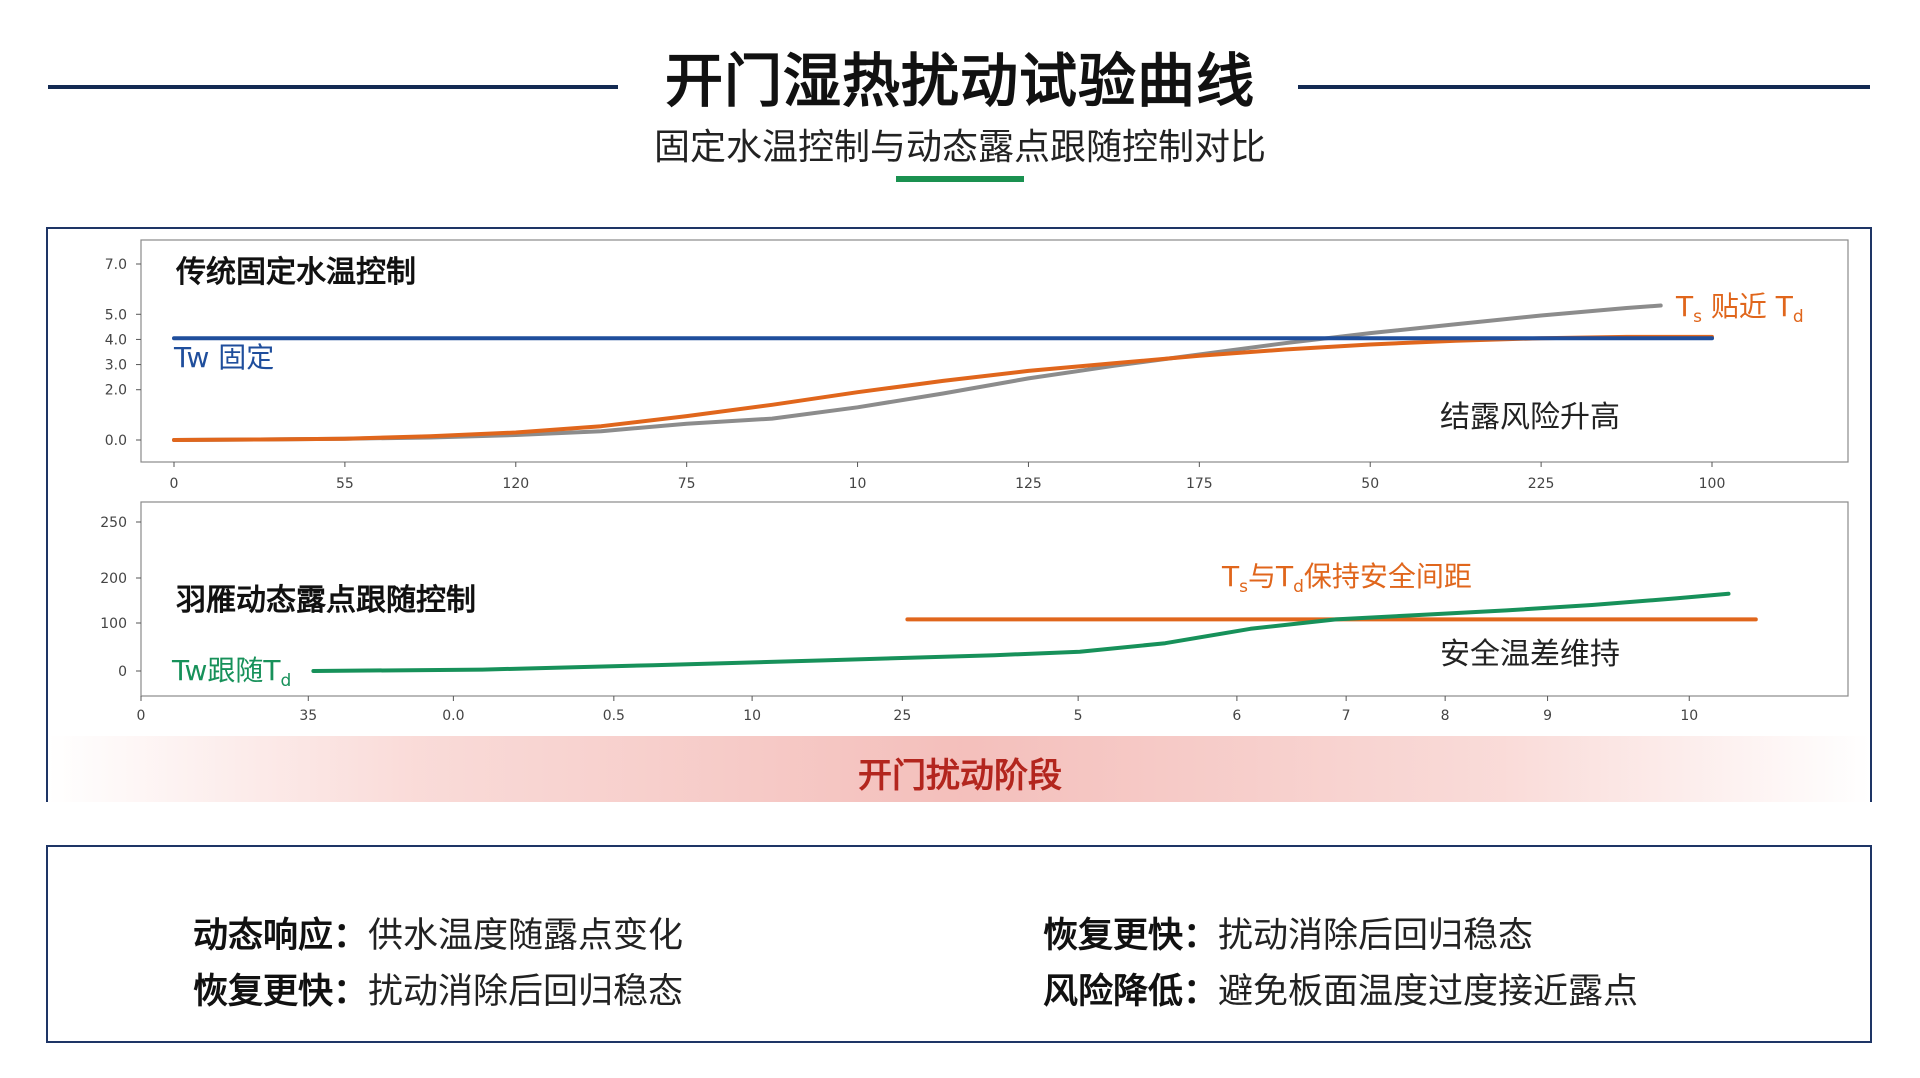 The image size is (1920, 1078). What do you see at coordinates (122, 672) in the screenshot?
I see `chart2-ytick-label: 0` at bounding box center [122, 672].